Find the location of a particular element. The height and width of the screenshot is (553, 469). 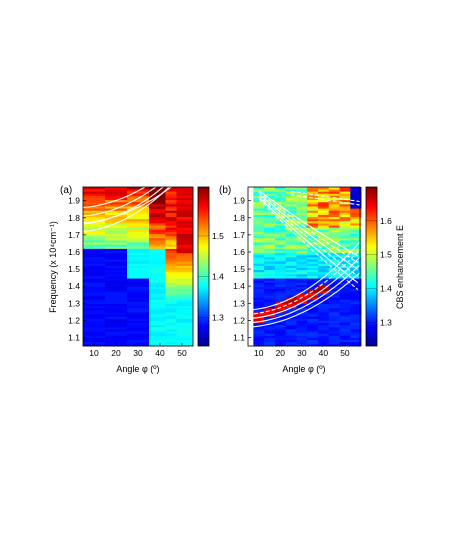

y-tick-label: 1.2 is located at coordinates (74, 320).